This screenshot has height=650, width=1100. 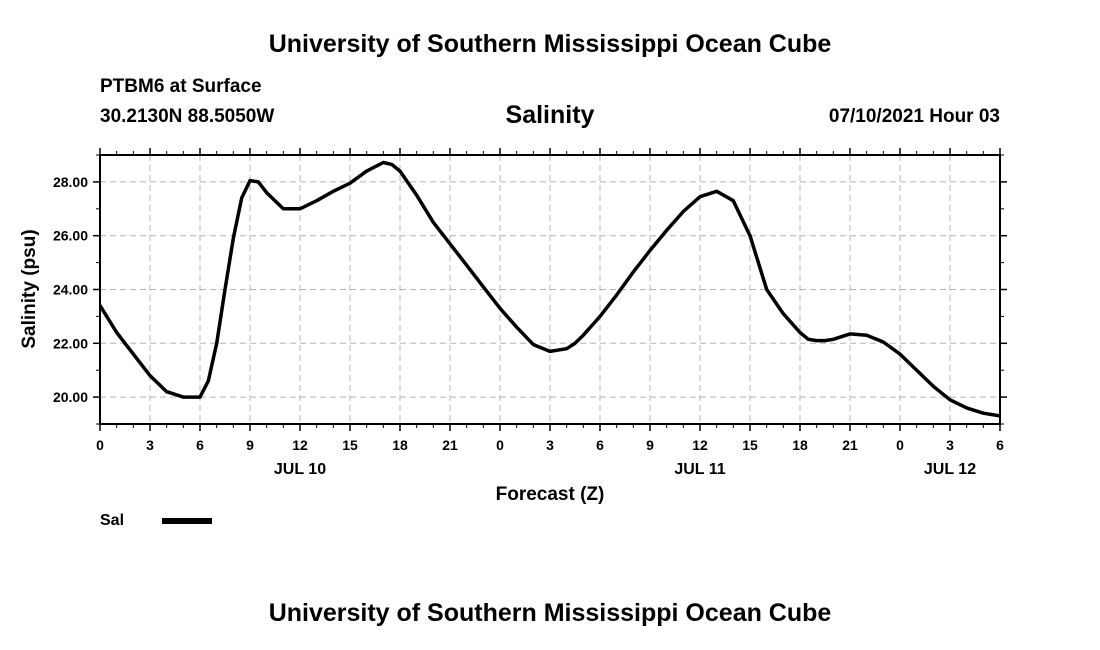 What do you see at coordinates (70, 397) in the screenshot?
I see `y-tick-label: 20.00` at bounding box center [70, 397].